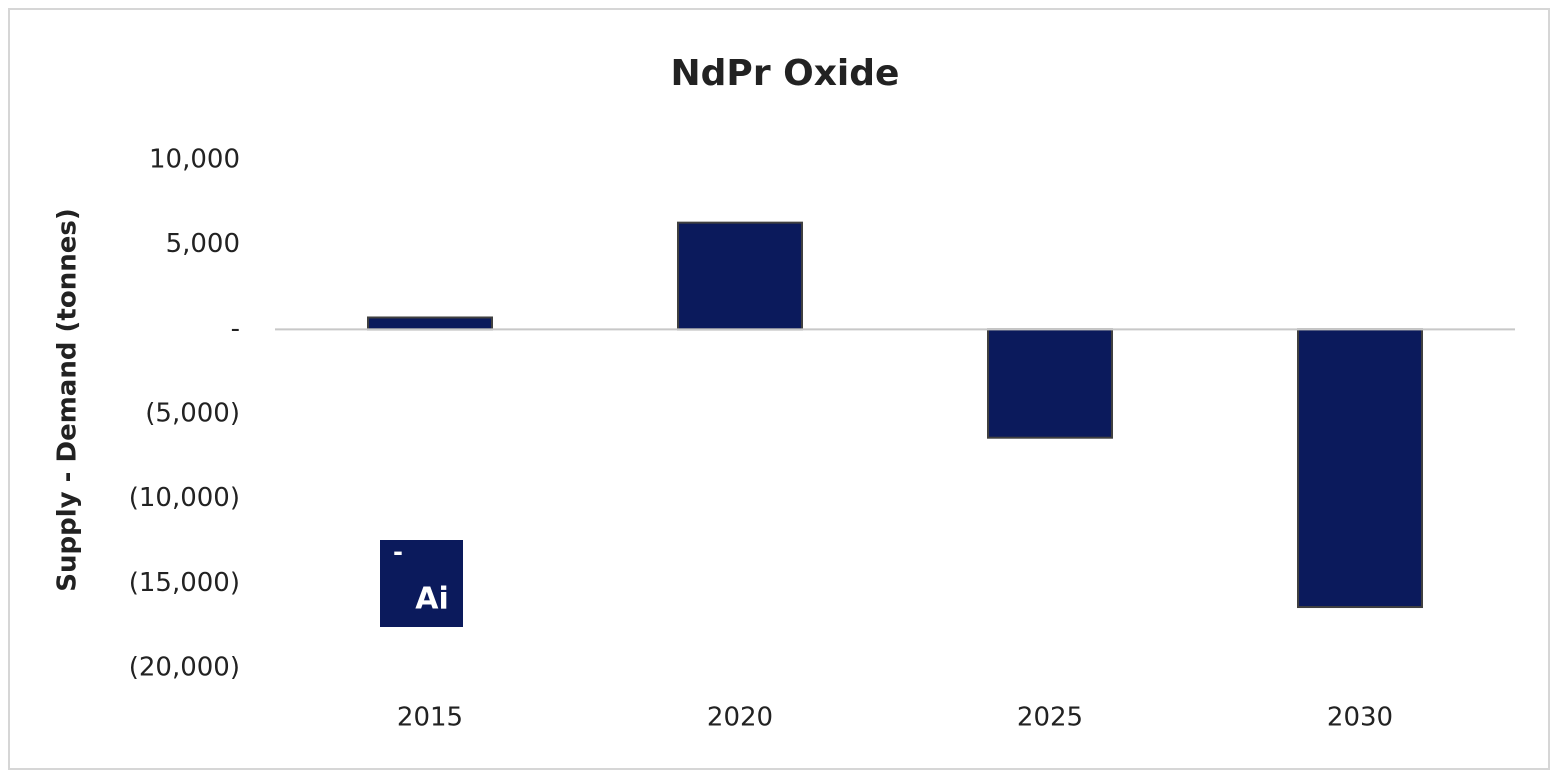 This screenshot has height=775, width=1554. Describe the element at coordinates (430, 718) in the screenshot. I see `x-tick-label: 2015` at that location.